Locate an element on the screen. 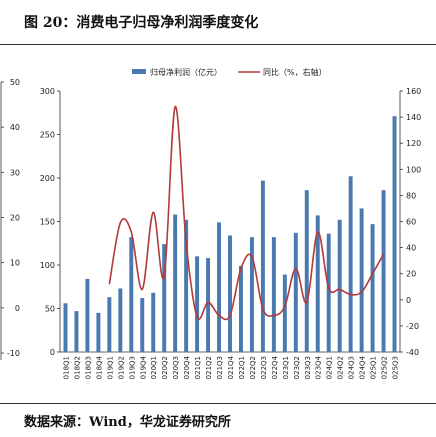 The width and height of the screenshot is (436, 437). far-left-tick-label: -10 is located at coordinates (13, 353).